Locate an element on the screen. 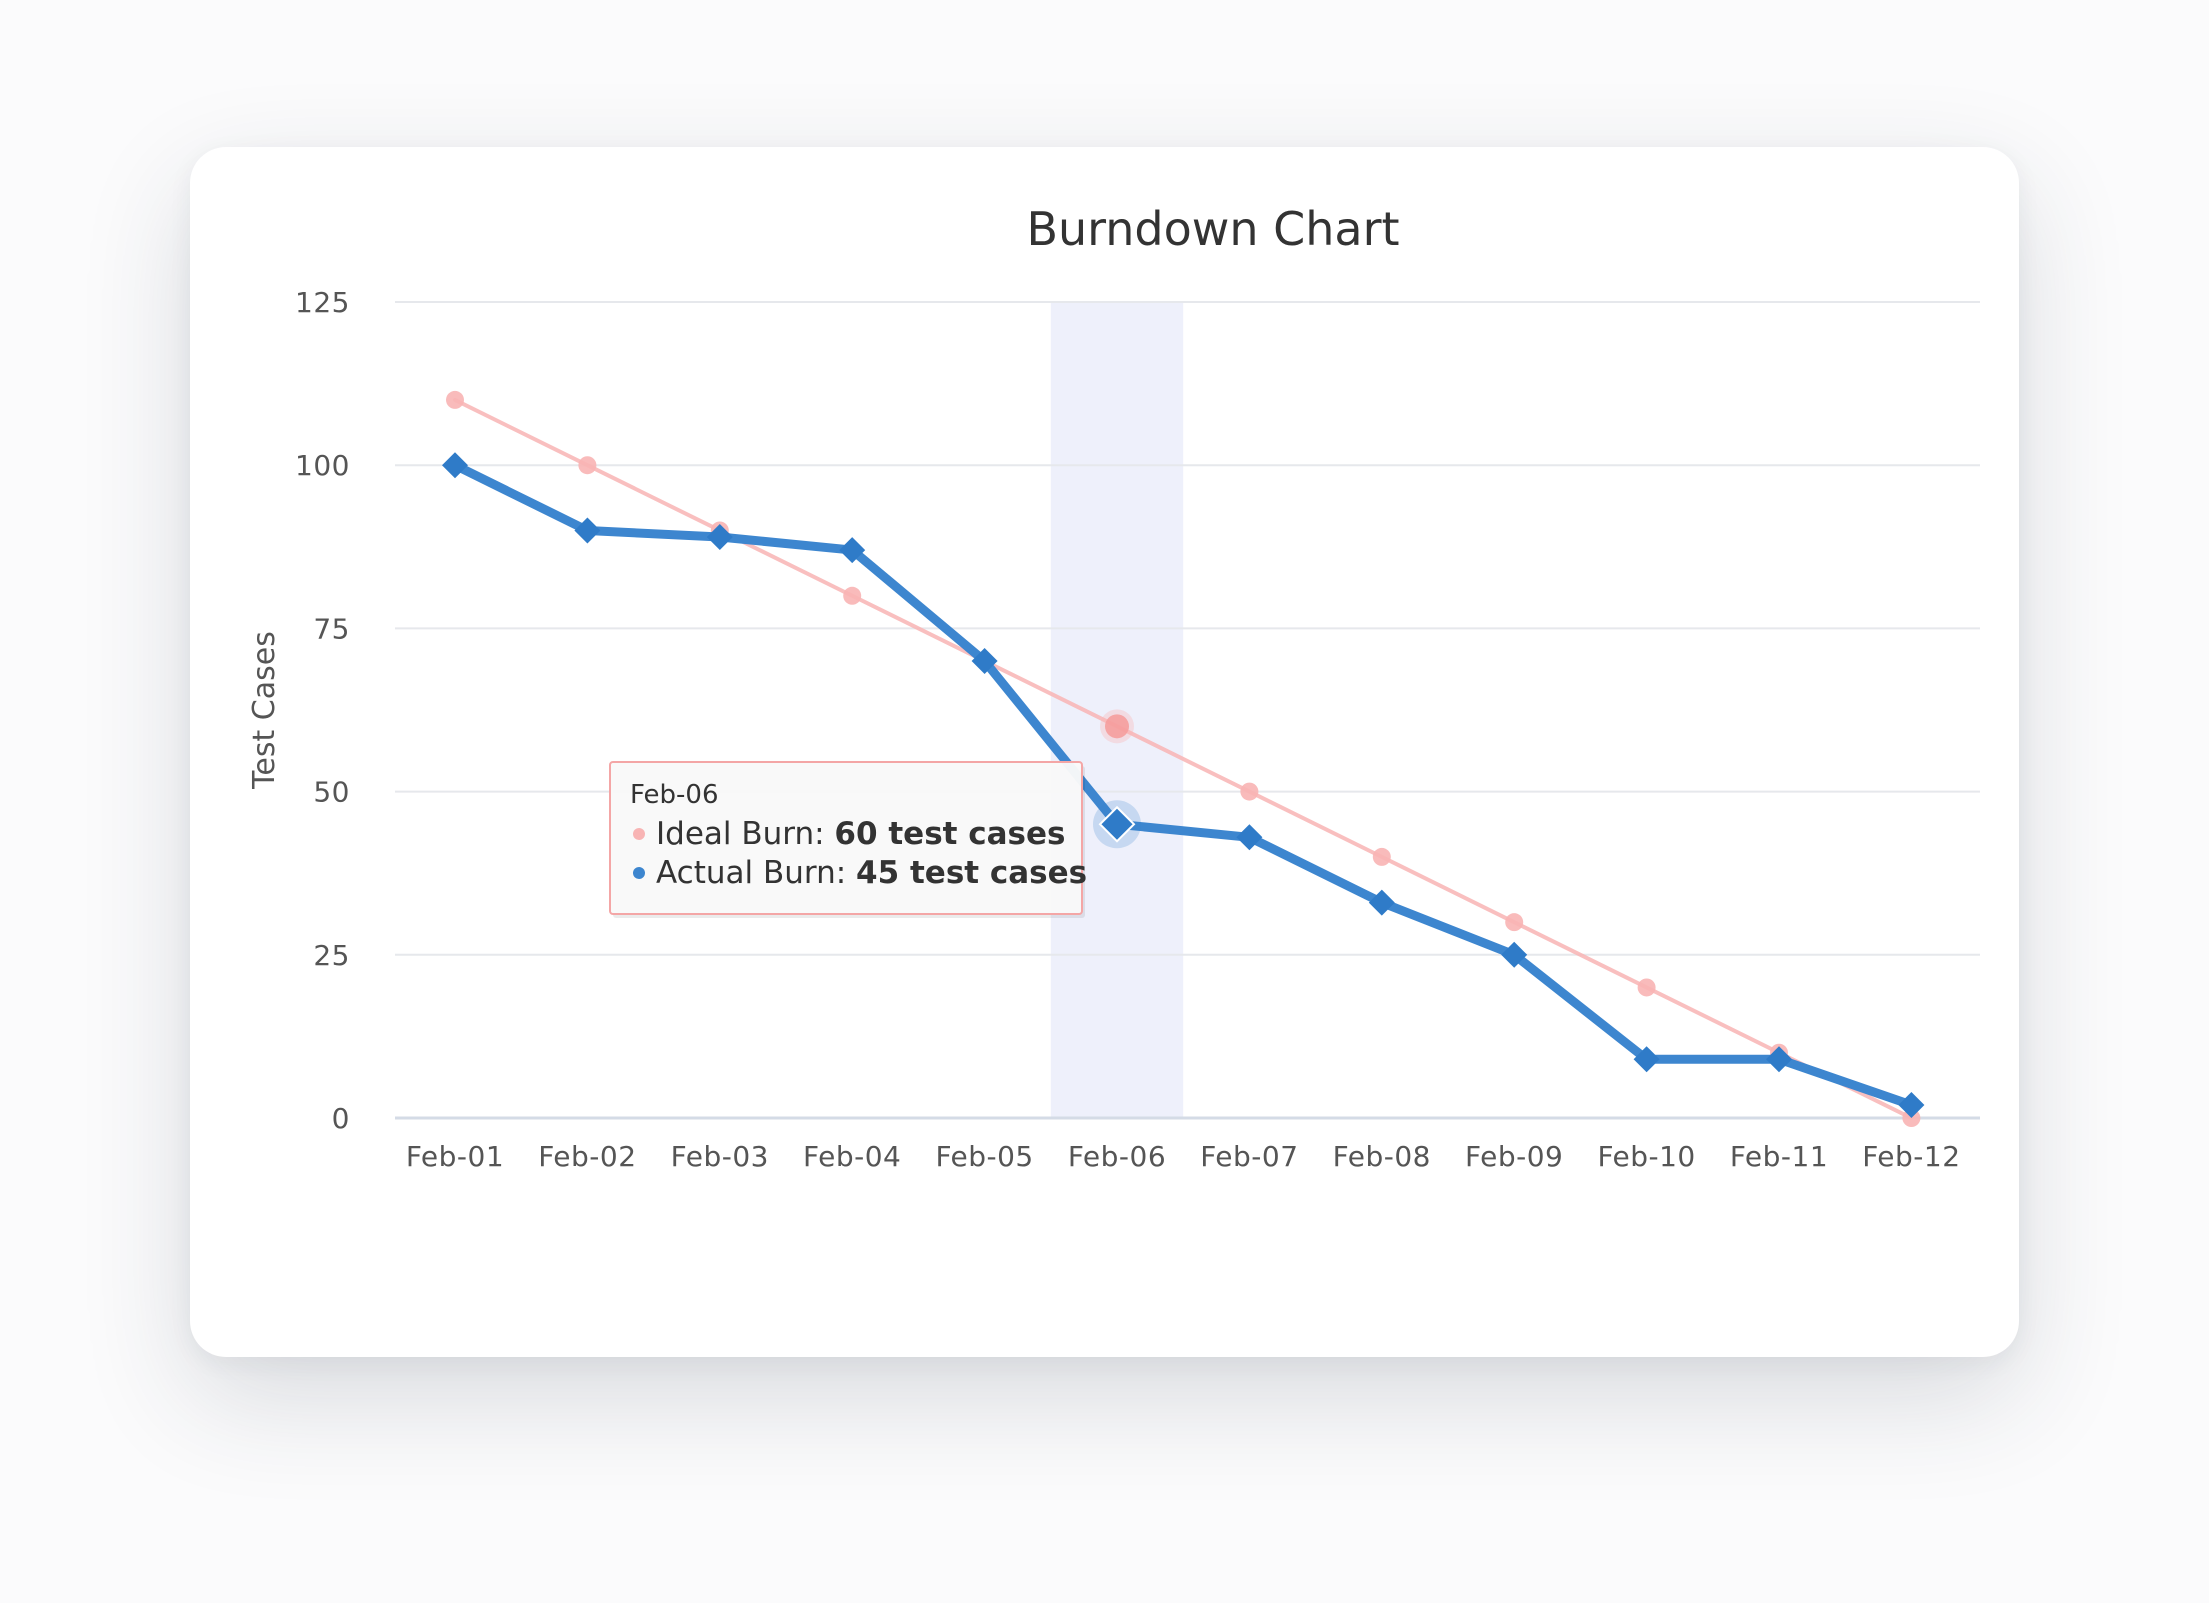 Image resolution: width=2209 pixels, height=1603 pixels. x-tick-label: Feb-08 is located at coordinates (1382, 1156).